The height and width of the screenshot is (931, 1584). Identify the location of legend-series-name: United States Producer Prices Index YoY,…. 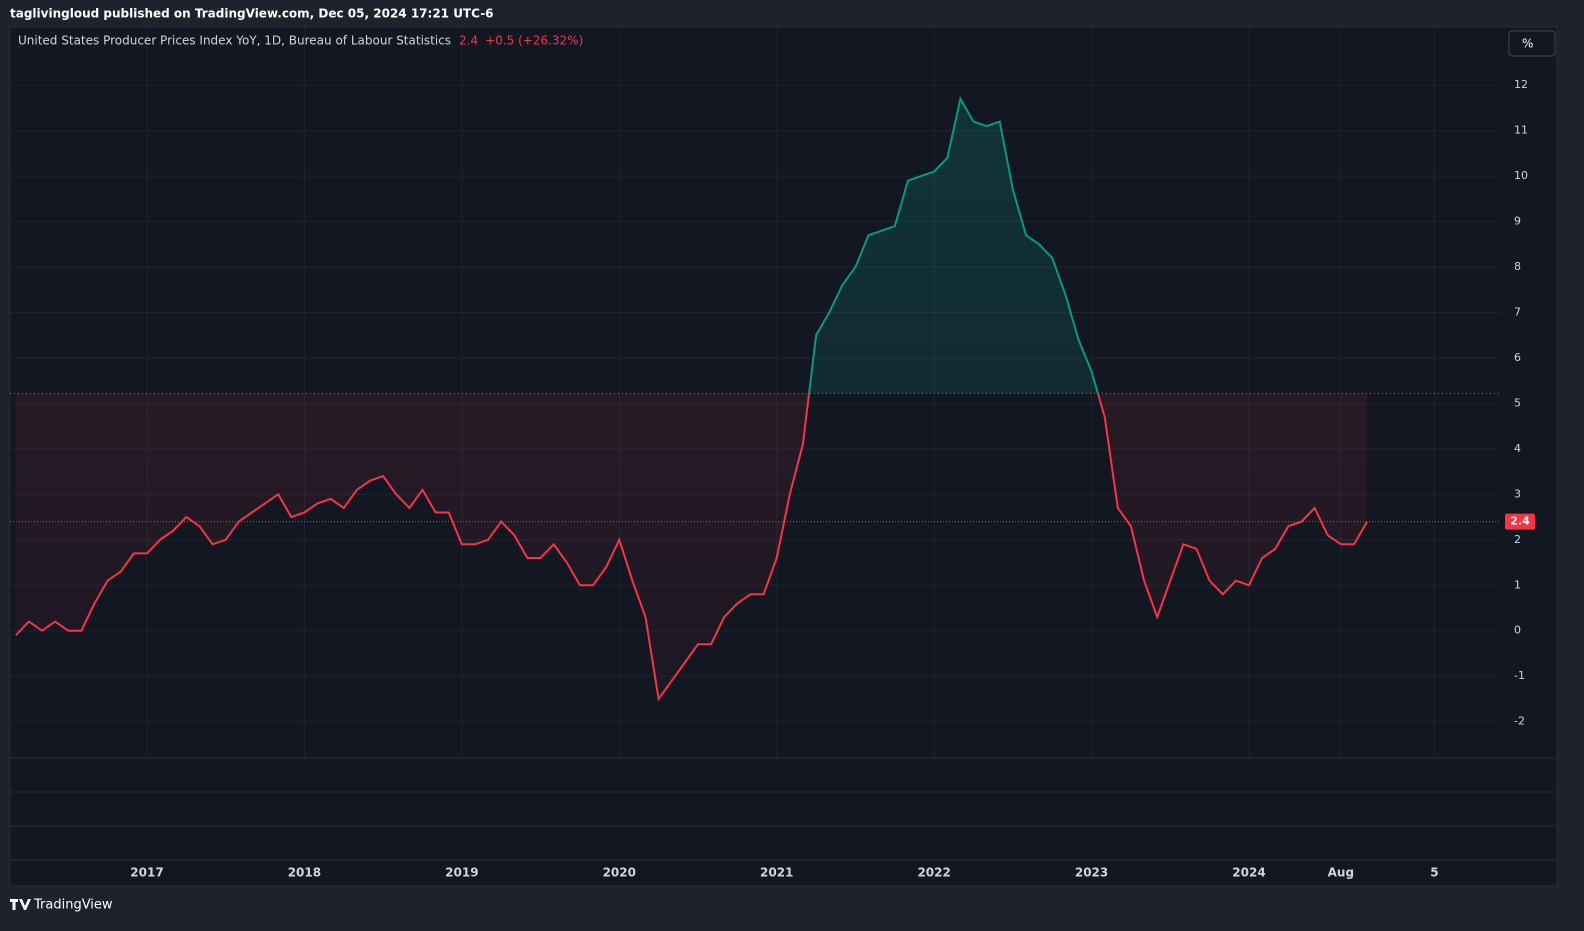
(234, 41).